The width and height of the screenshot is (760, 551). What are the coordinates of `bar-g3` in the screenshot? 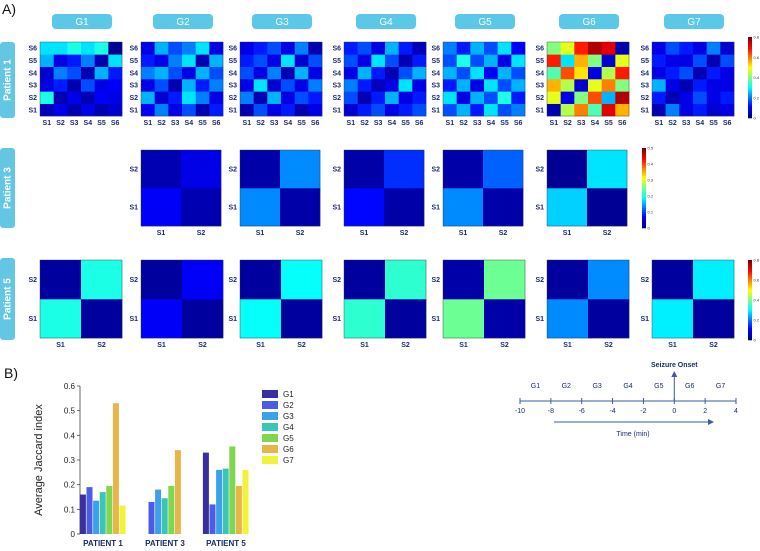 It's located at (158, 511).